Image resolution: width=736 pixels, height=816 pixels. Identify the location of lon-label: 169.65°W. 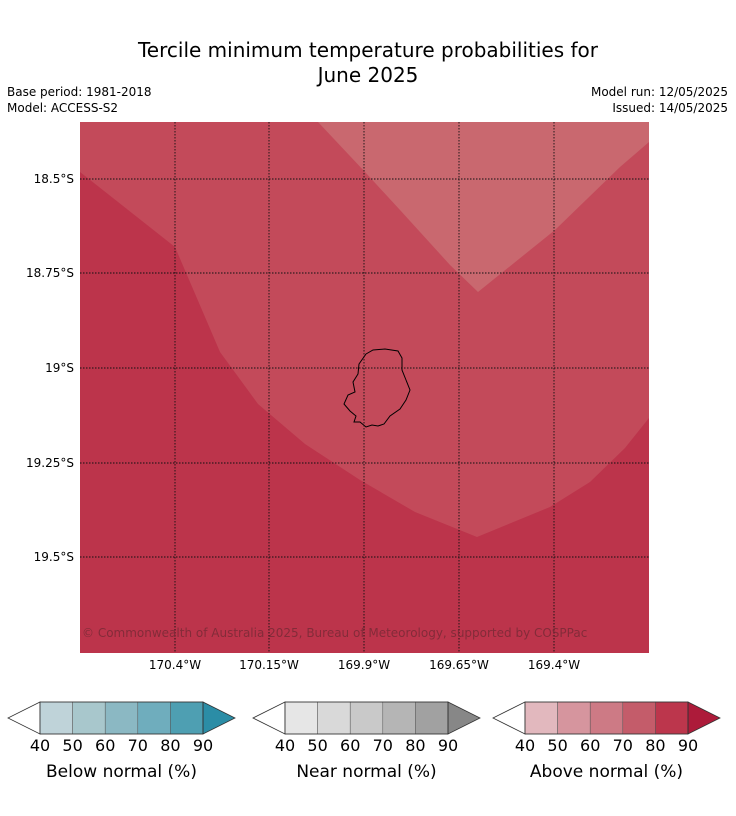
(459, 665).